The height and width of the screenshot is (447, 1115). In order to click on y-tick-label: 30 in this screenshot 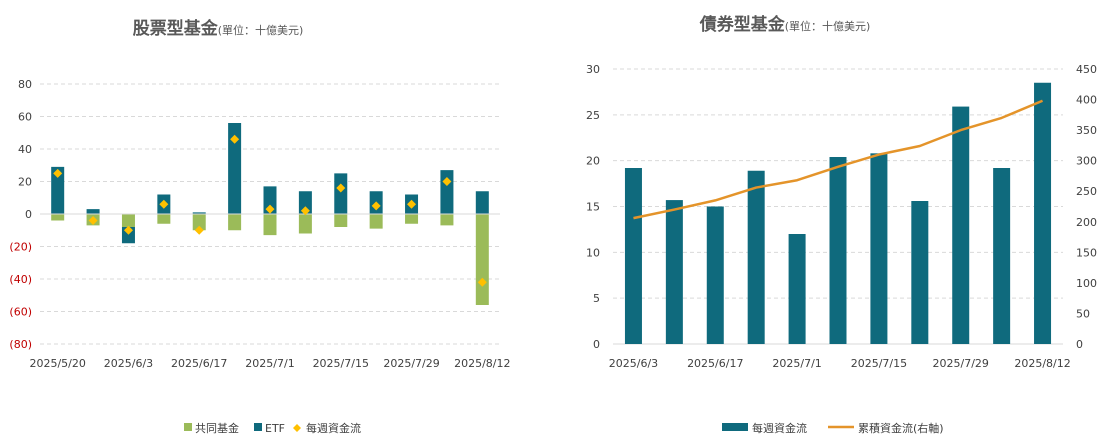, I will do `click(593, 69)`.